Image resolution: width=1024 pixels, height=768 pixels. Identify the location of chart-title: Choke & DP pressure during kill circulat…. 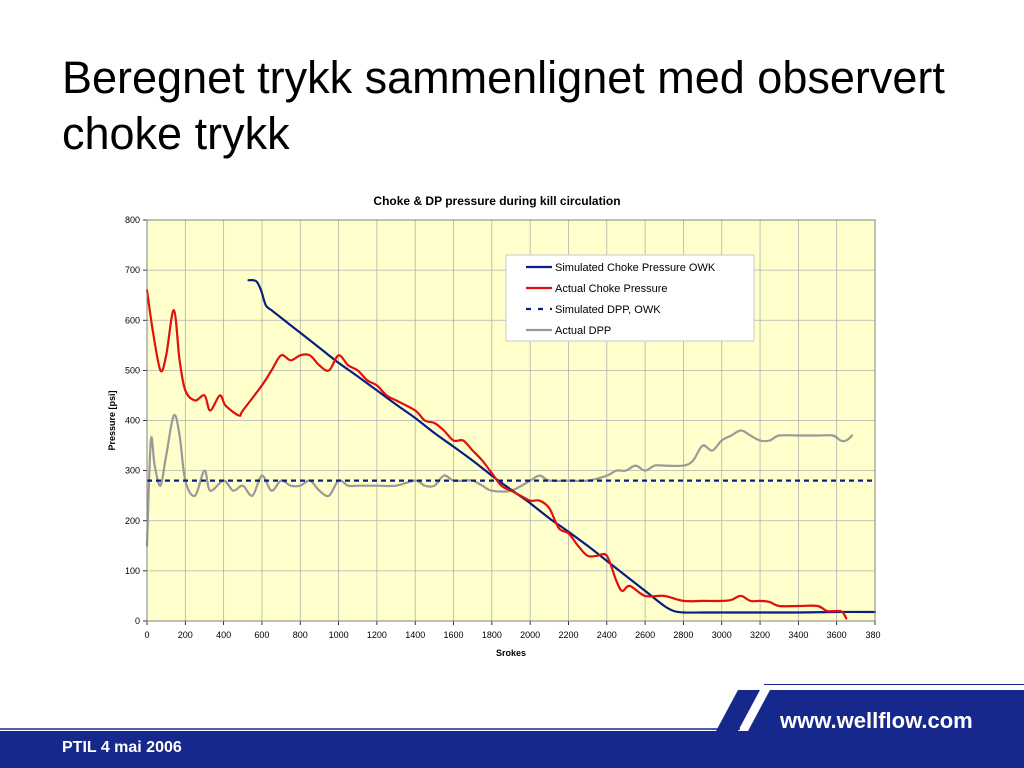
(496, 201).